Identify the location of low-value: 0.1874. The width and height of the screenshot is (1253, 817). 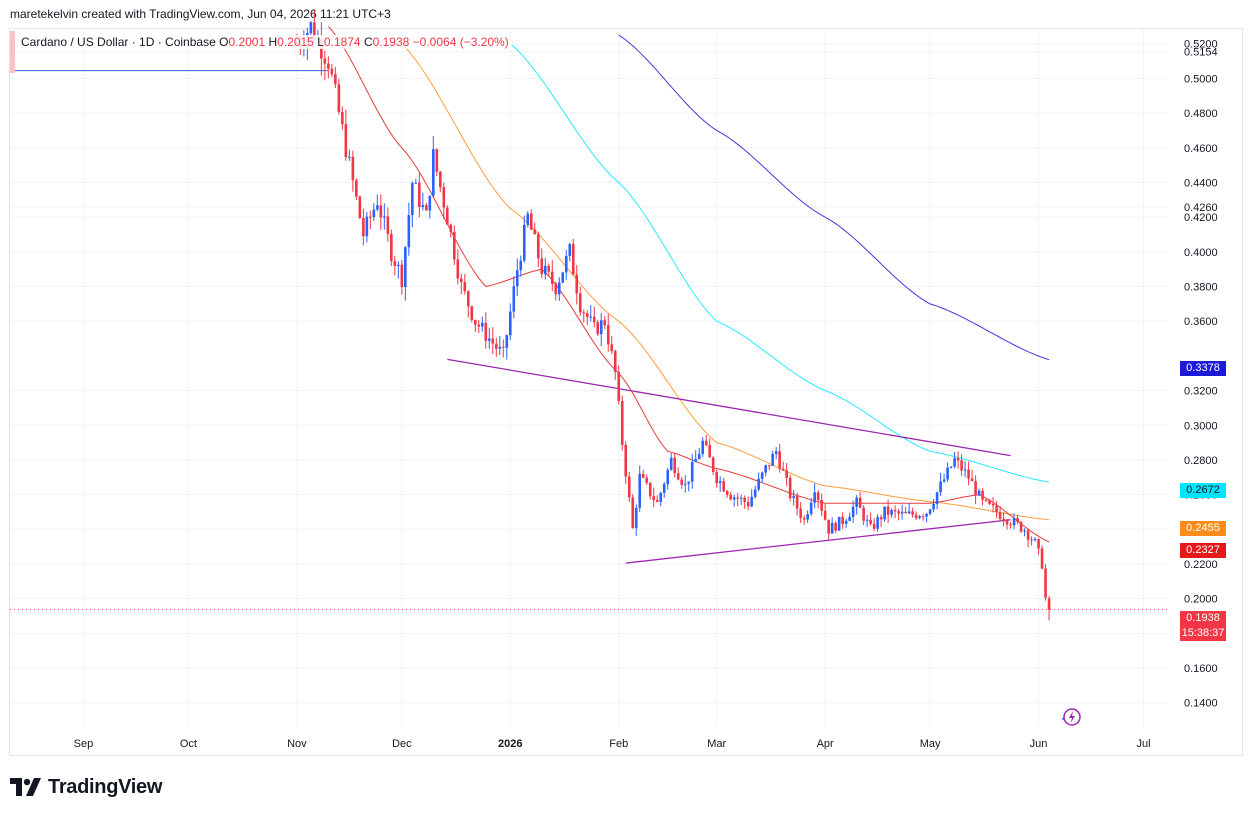
(342, 42).